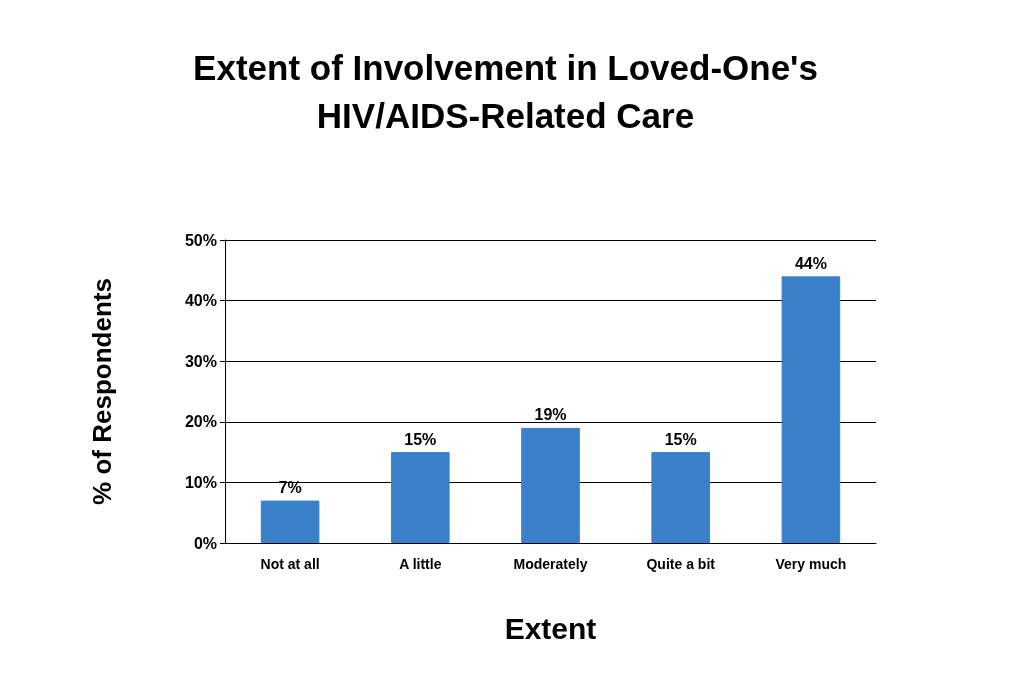  Describe the element at coordinates (505, 91) in the screenshot. I see `chart-title: Extent of Involvement in Loved-One's HIV/AIDS-Related Care` at that location.